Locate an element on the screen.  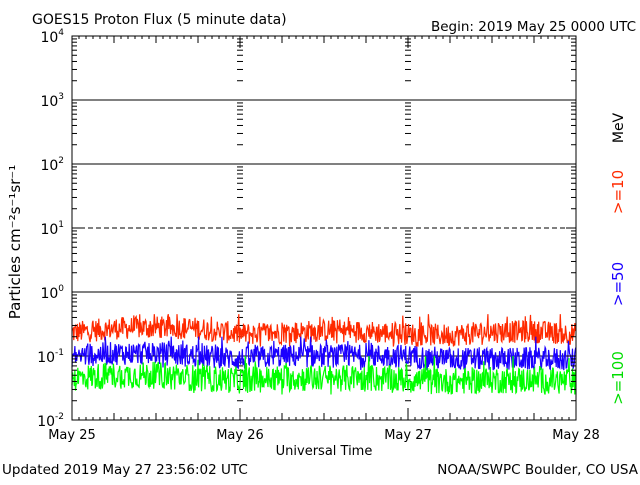
y-axis-label: Particles cm⁻²s⁻¹sr⁻¹ is located at coordinates (15, 242).